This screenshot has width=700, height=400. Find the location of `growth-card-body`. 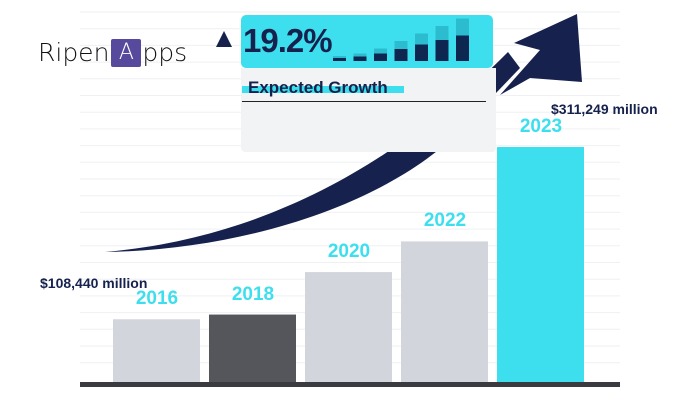

growth-card-body is located at coordinates (368, 110).